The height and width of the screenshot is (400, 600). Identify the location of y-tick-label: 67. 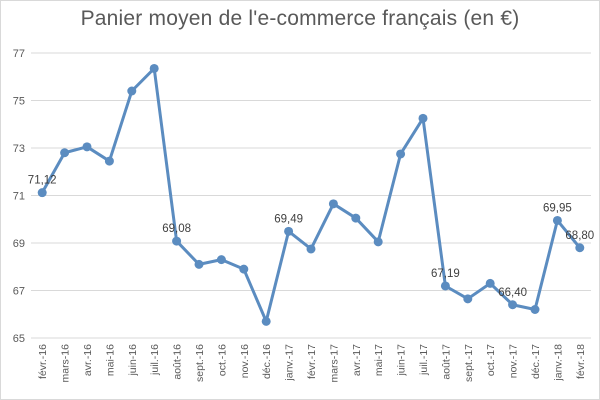
(19, 292).